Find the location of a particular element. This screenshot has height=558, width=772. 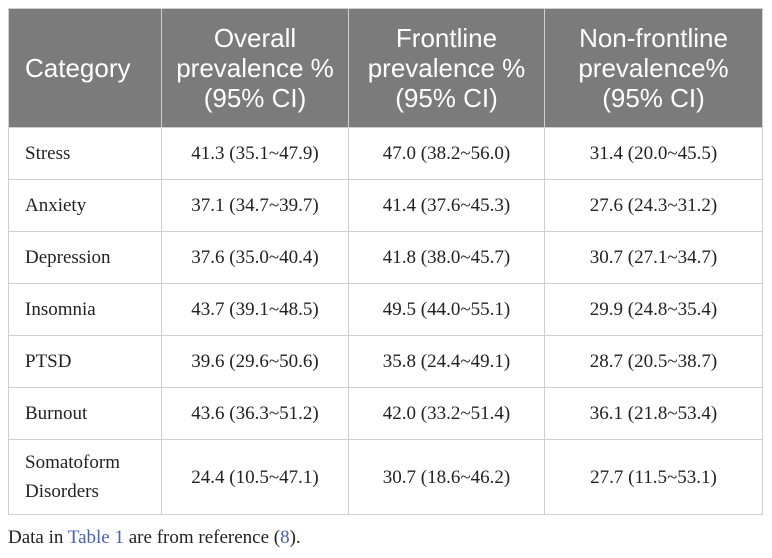

footnote-middle: are from reference ( is located at coordinates (202, 537).